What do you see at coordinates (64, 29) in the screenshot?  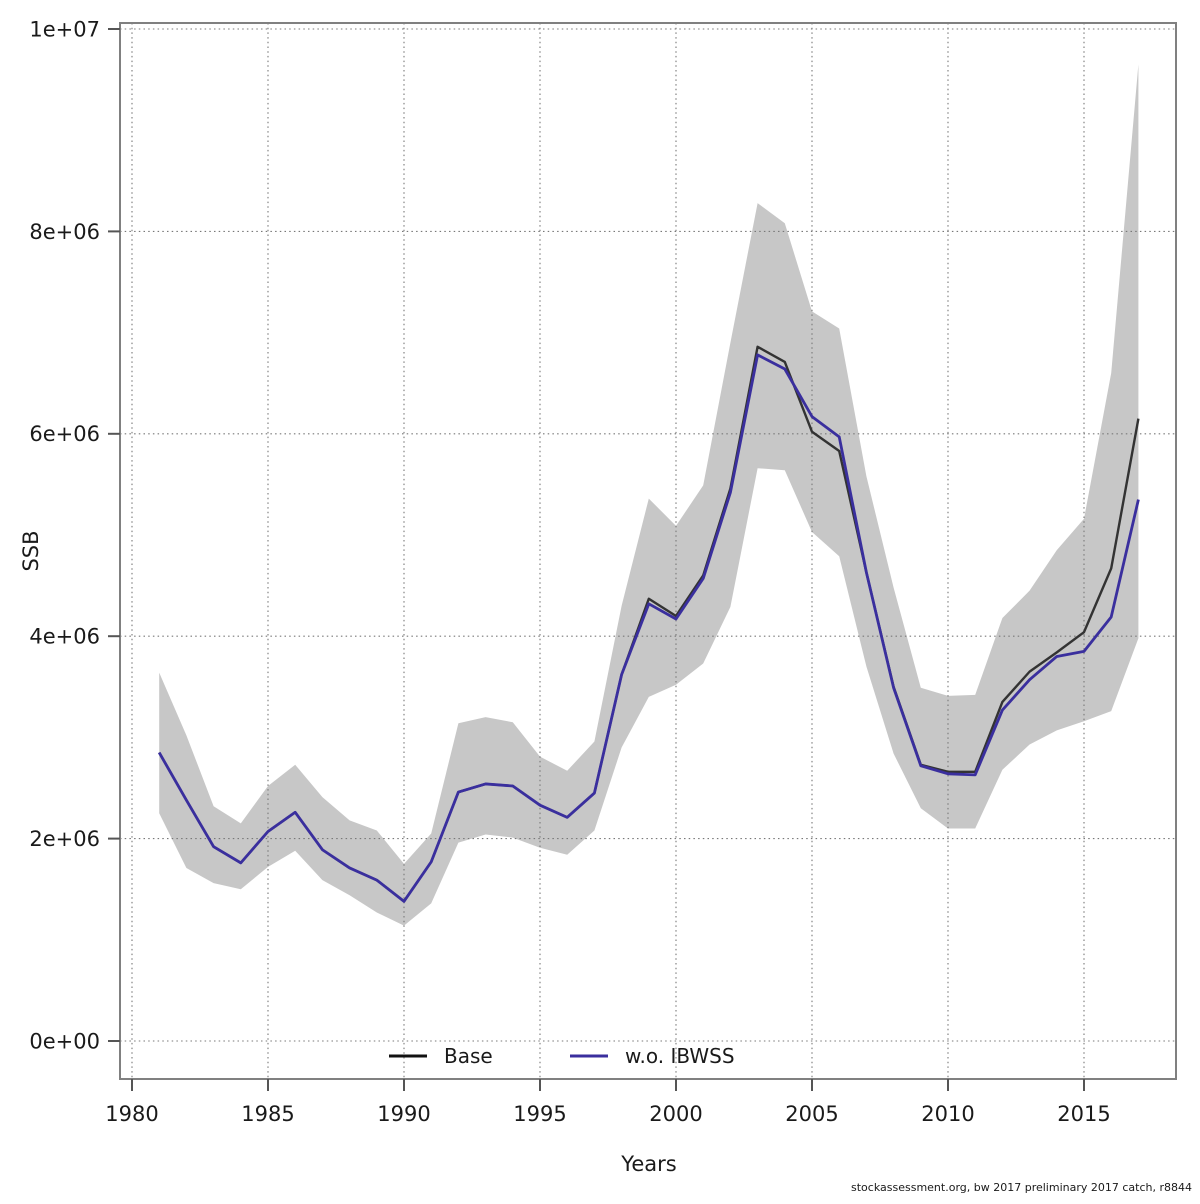 I see `y-tick-label: 1e+07` at bounding box center [64, 29].